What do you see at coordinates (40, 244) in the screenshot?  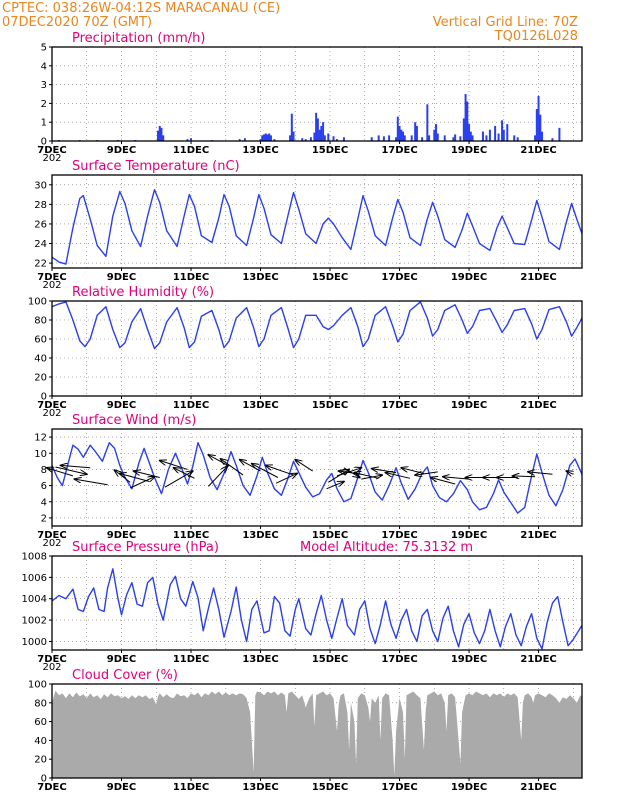 I see `temp-ytick-label: 24` at bounding box center [40, 244].